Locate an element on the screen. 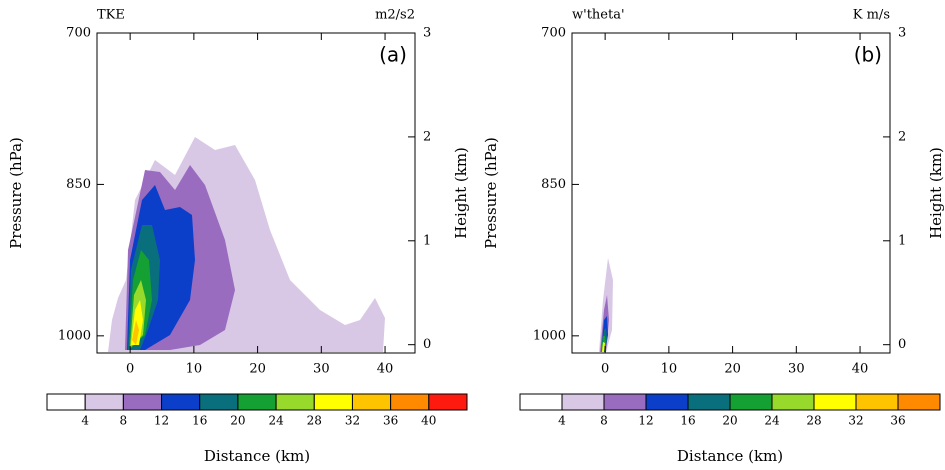 This screenshot has height=470, width=945. unit-label: m2/s2 is located at coordinates (395, 15).